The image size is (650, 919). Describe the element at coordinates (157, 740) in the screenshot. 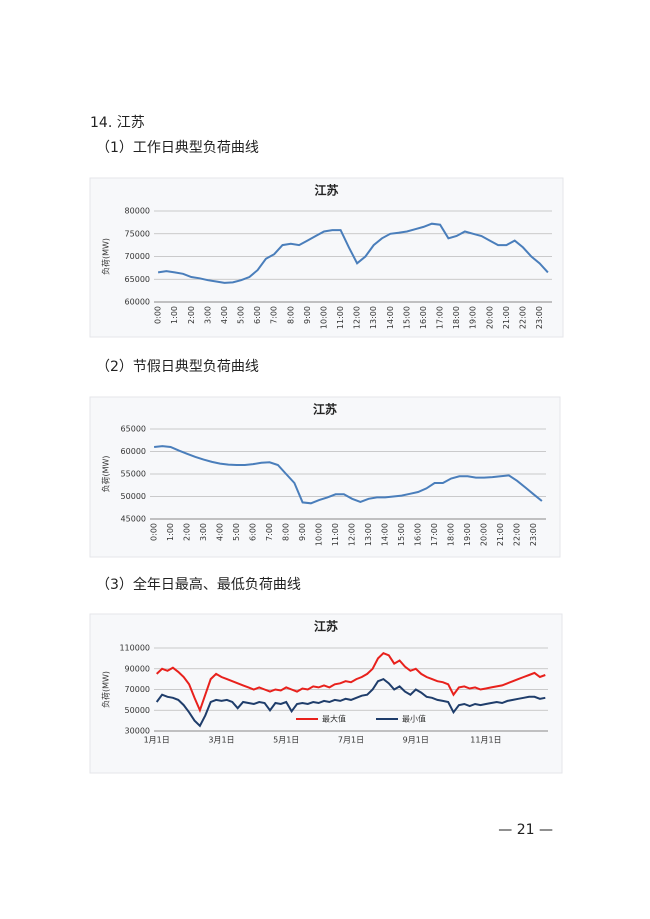

I see `x-tick-label: 1月1日` at that location.